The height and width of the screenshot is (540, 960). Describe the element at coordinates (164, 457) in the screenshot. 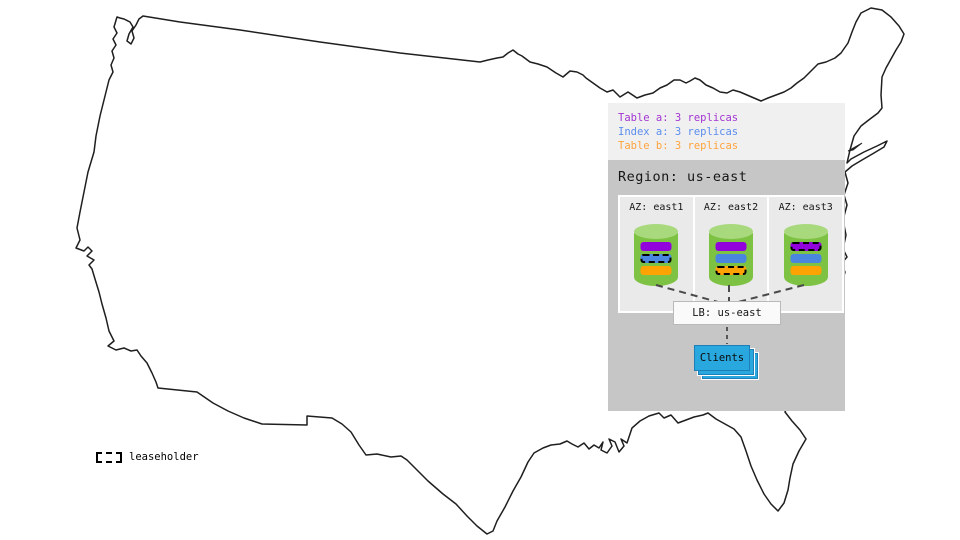

I see `leaseholder-label: leaseholder` at that location.